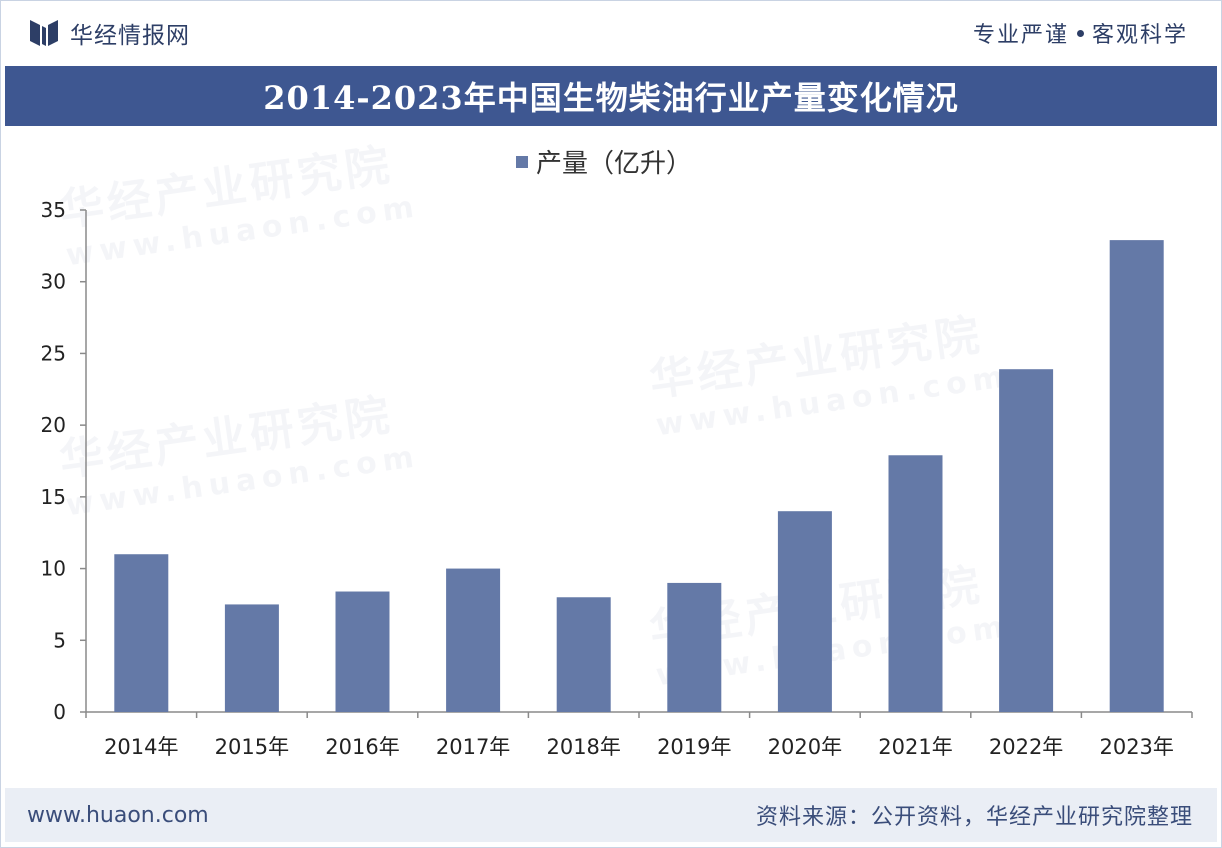 The height and width of the screenshot is (848, 1222). What do you see at coordinates (1026, 540) in the screenshot?
I see `bar-2022年` at bounding box center [1026, 540].